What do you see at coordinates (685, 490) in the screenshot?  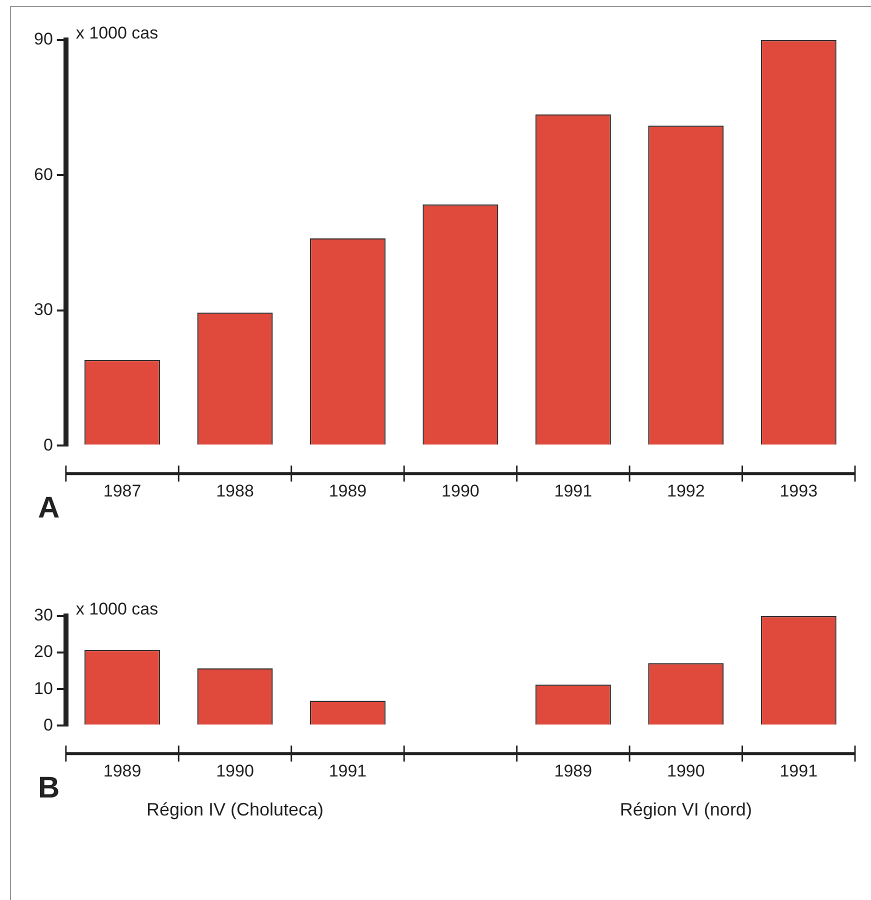 I see `x-tick-label: 1992` at bounding box center [685, 490].